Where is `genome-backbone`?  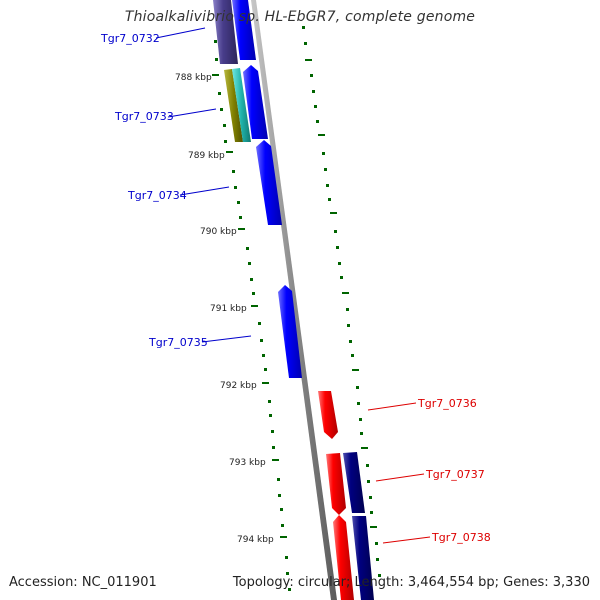 genome-backbone is located at coordinates (294, 300).